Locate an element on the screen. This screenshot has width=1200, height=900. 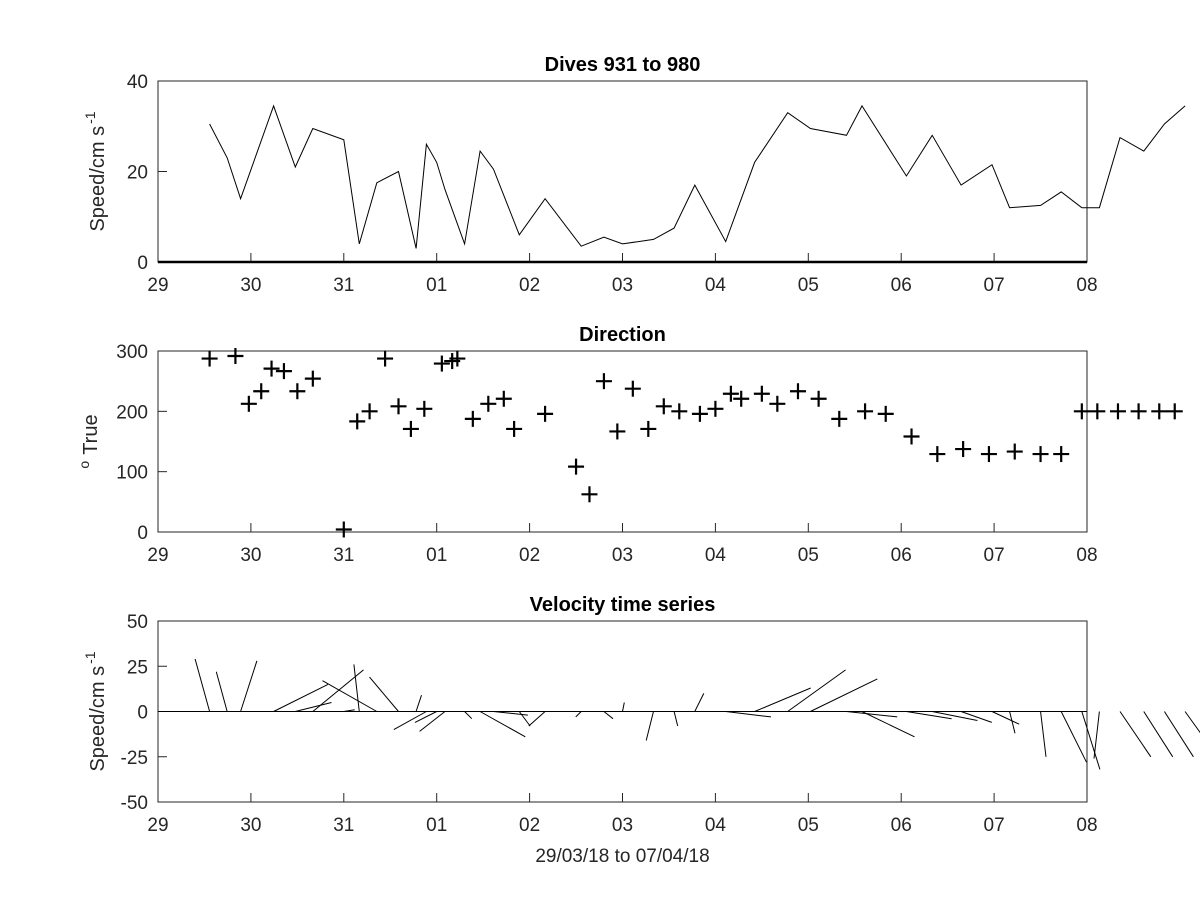
y-tick-label: 100 is located at coordinates (132, 473).